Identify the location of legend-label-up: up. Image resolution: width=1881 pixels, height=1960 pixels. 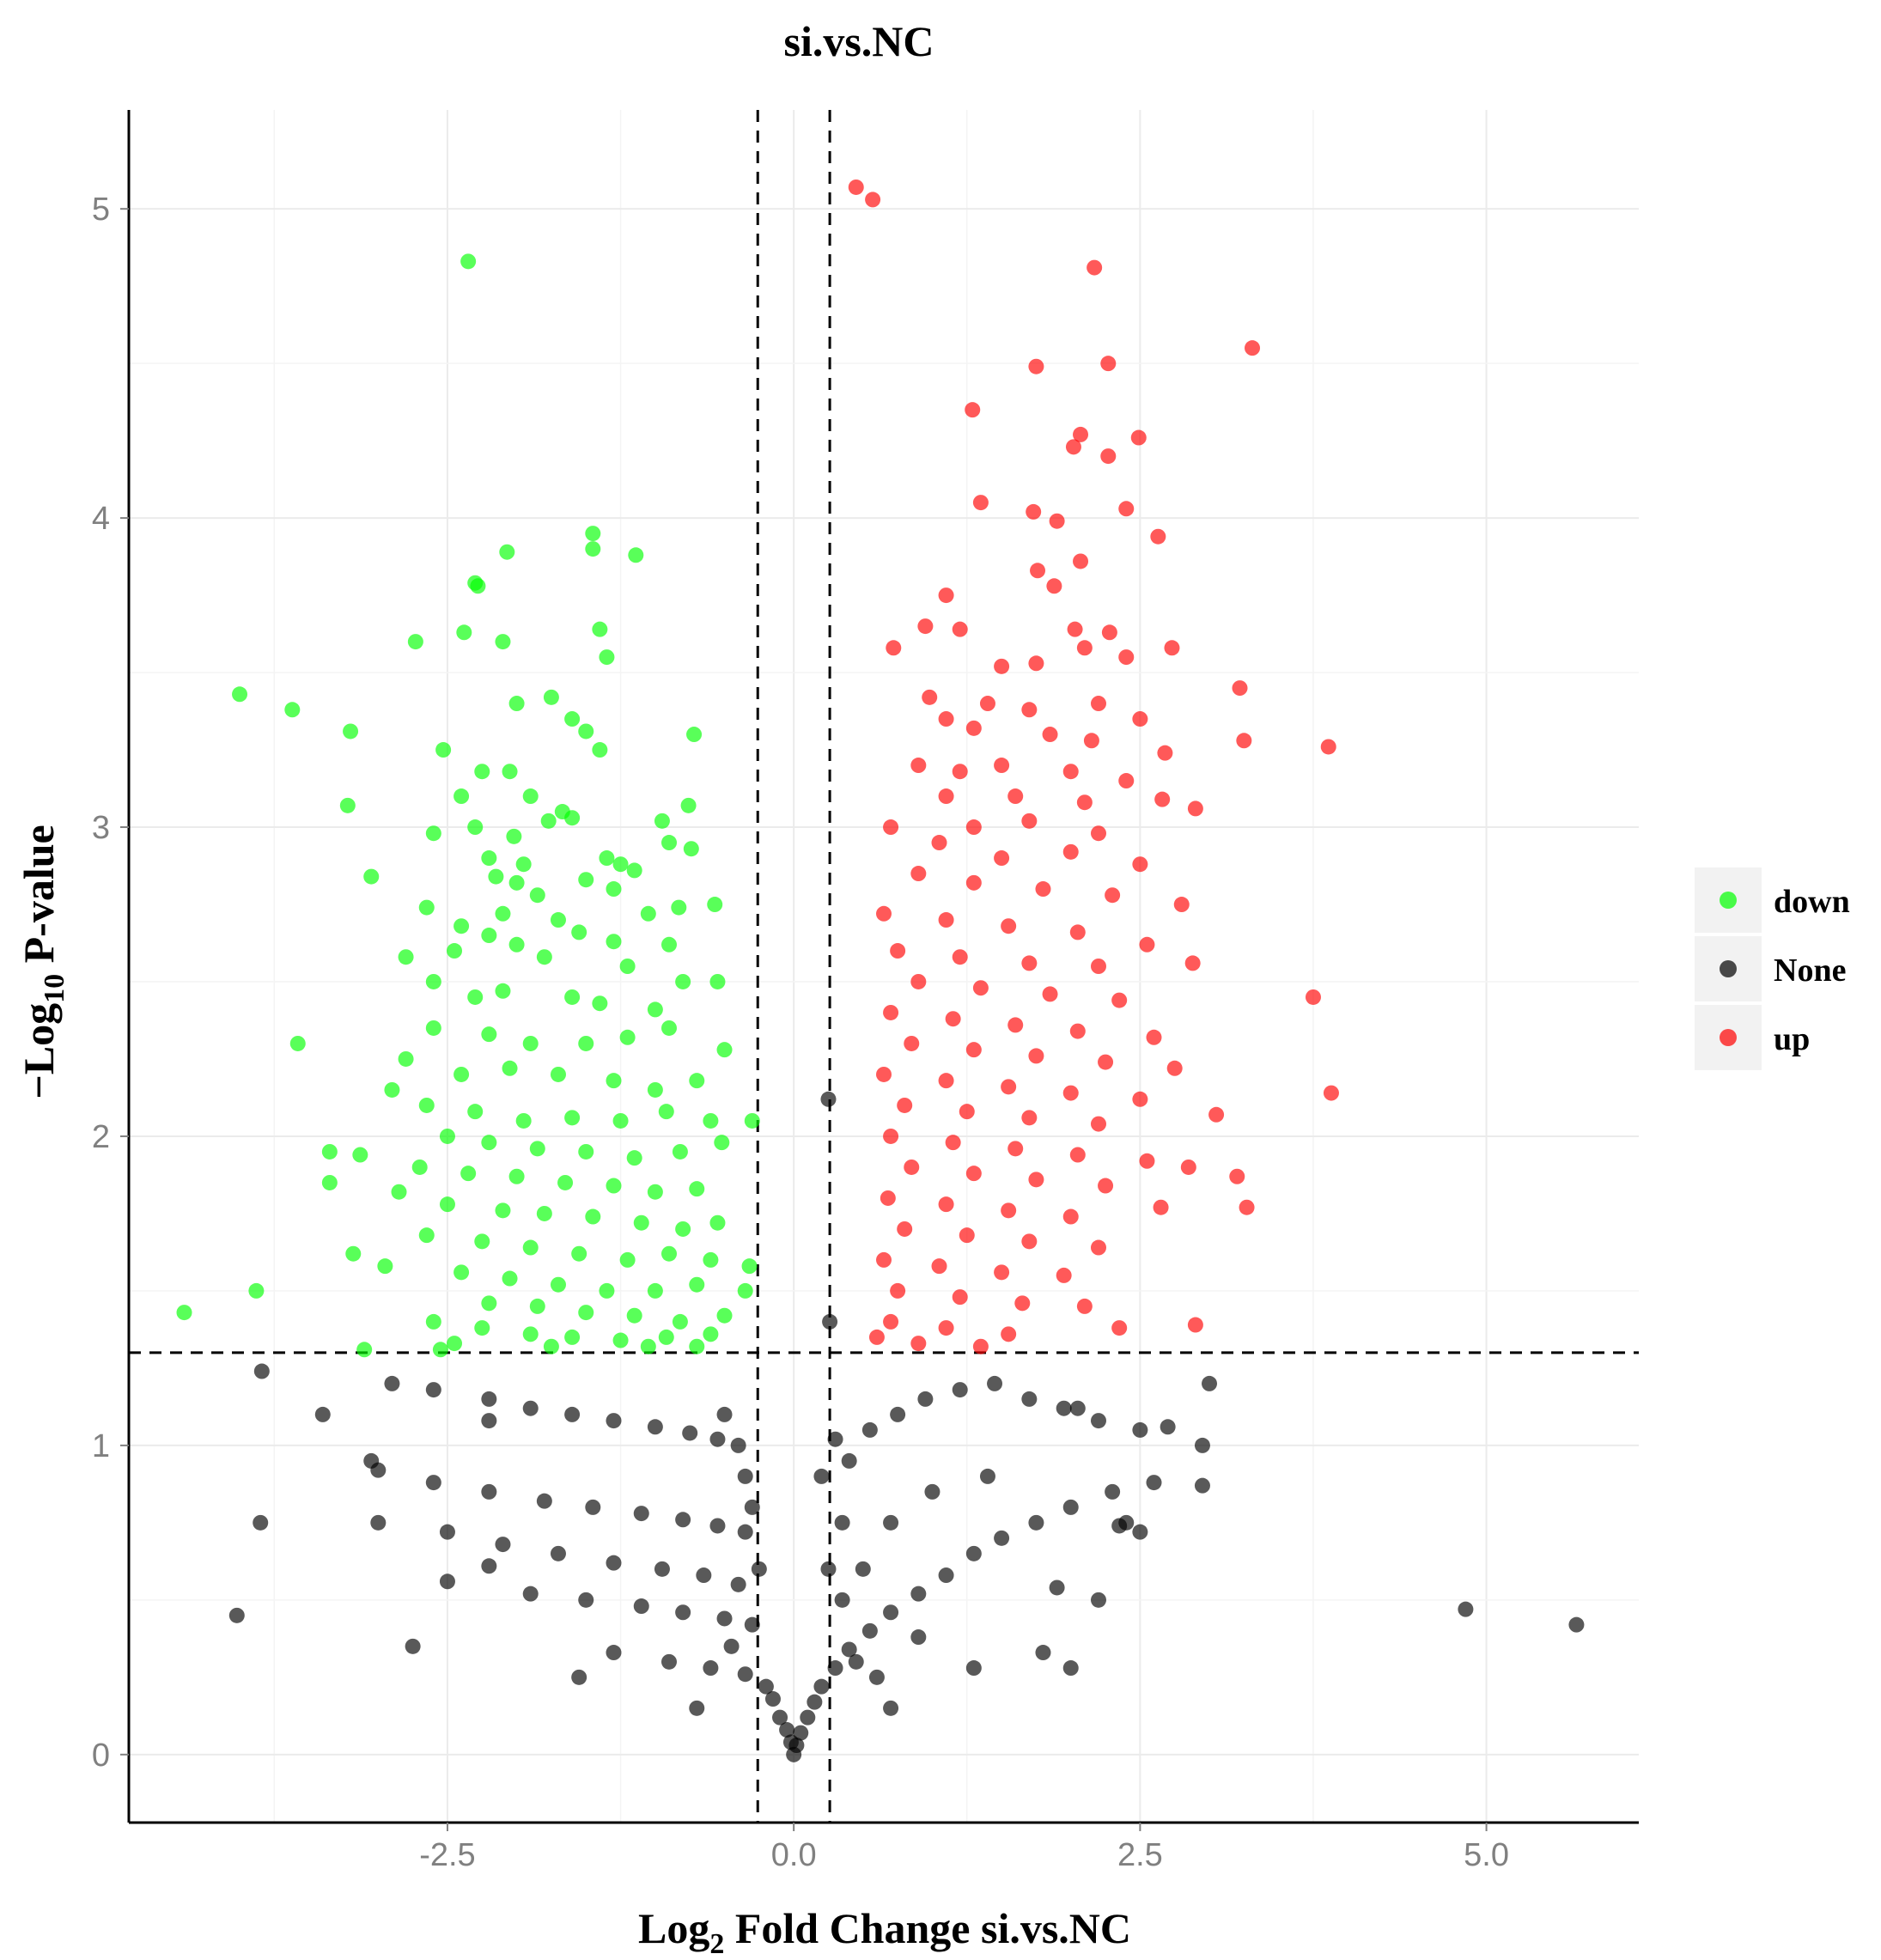
(1792, 1039).